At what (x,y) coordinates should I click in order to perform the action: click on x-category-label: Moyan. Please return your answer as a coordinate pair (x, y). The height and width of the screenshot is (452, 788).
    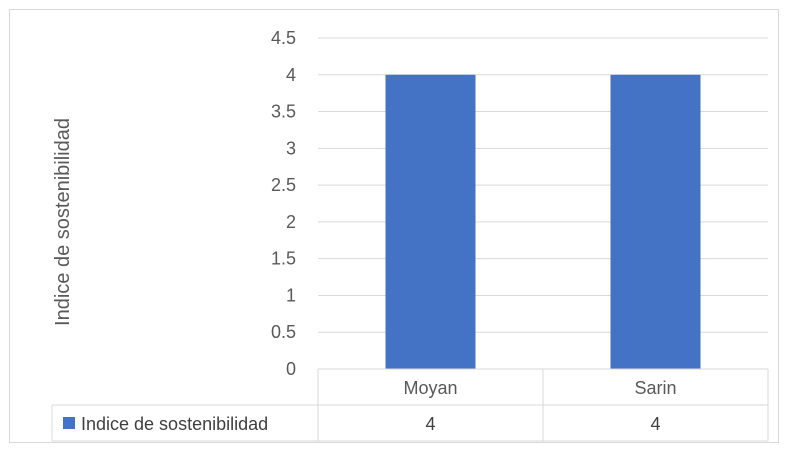
    Looking at the image, I should click on (430, 388).